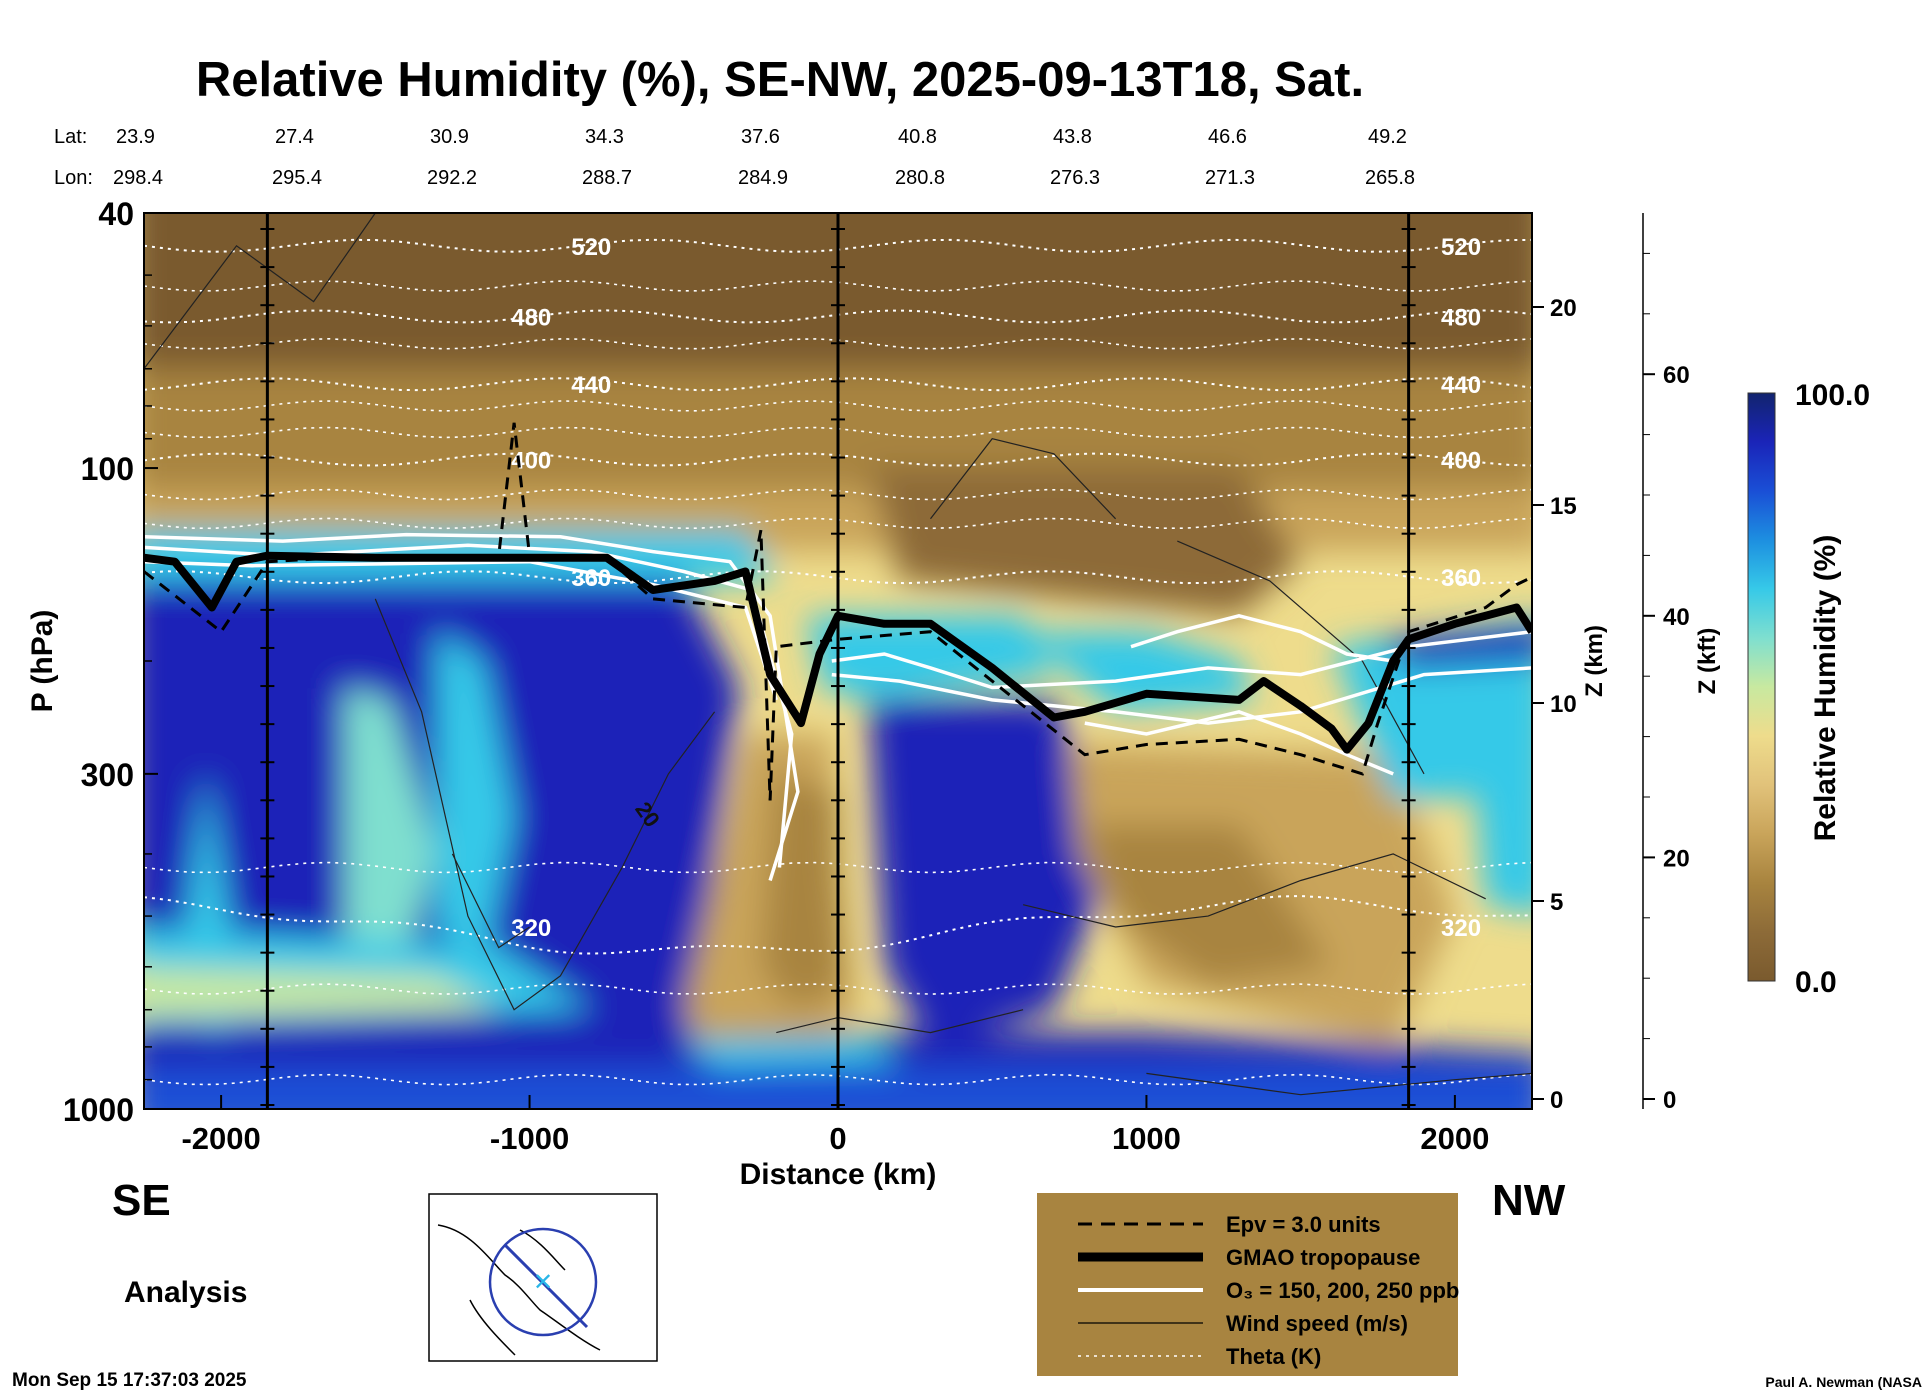 This screenshot has width=1926, height=1394. Describe the element at coordinates (1707, 661) in the screenshot. I see `zkft-axis-title: Z (kft)` at that location.